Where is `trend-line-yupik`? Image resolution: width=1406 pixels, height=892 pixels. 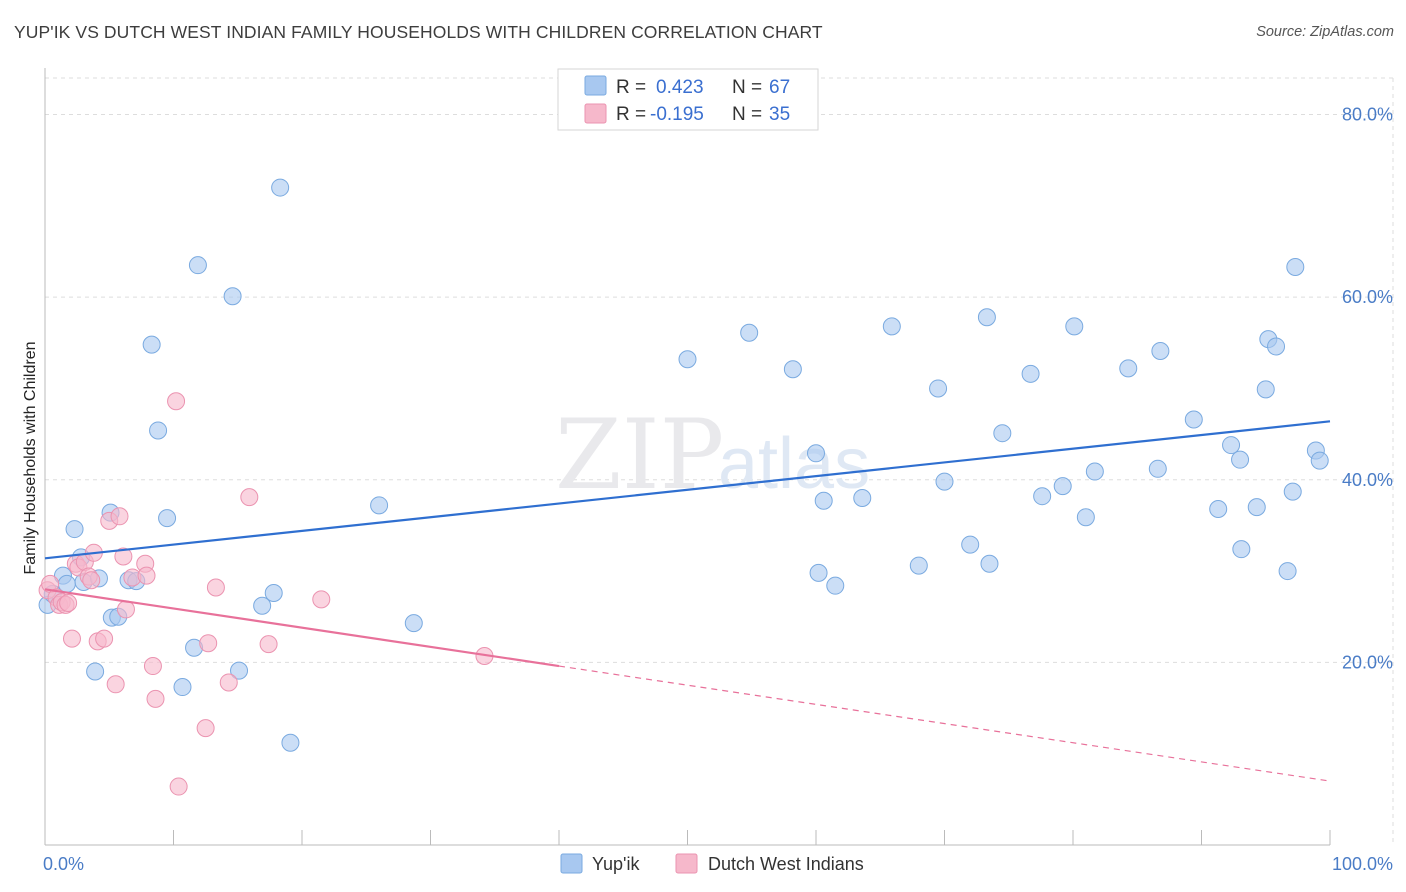 trend-line-yupik is located at coordinates (687, 490).